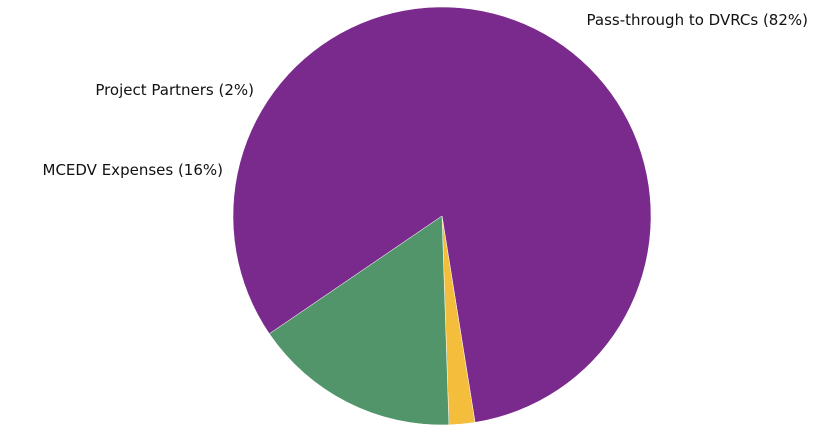 The height and width of the screenshot is (434, 820). What do you see at coordinates (174, 90) in the screenshot?
I see `slice-label-project-partners: Project Partners (2%)` at bounding box center [174, 90].